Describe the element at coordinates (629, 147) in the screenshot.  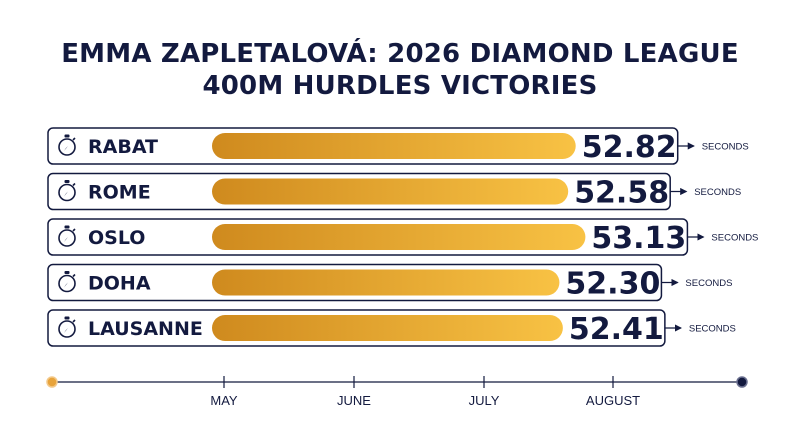
I see `value-label: 52.82` at that location.